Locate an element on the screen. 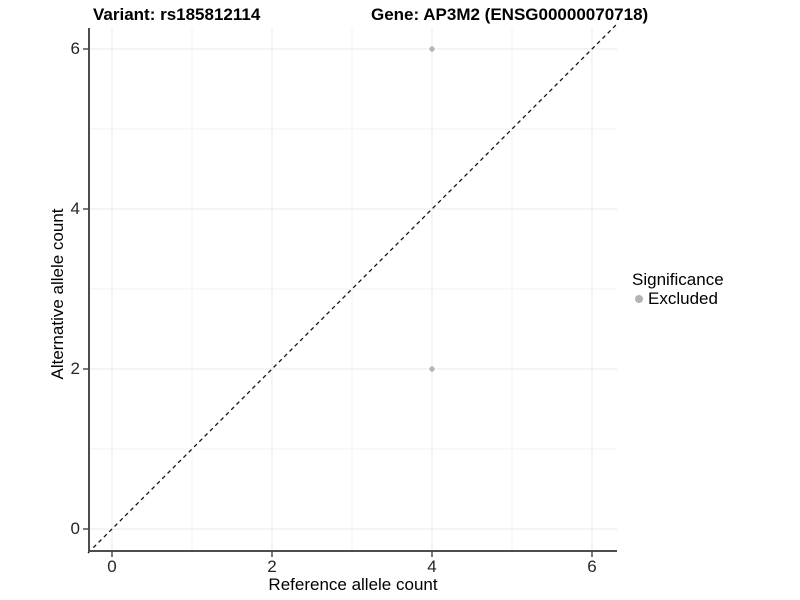 The width and height of the screenshot is (800, 600). x-tick-label: 0 is located at coordinates (112, 566).